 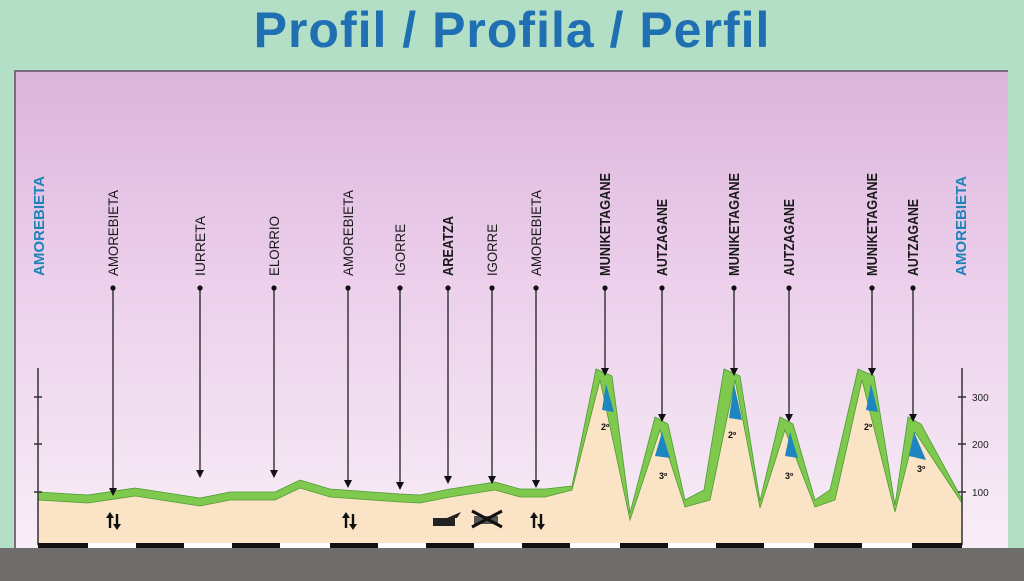 What do you see at coordinates (487, 519) in the screenshot?
I see `no-feeding-icon` at bounding box center [487, 519].